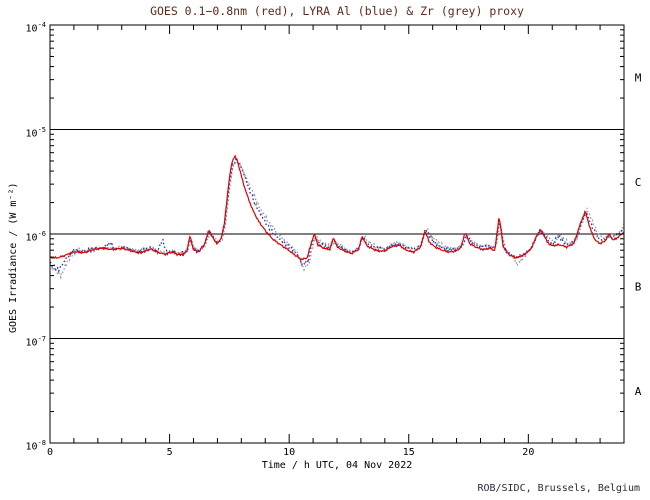  Describe the element at coordinates (35, 341) in the screenshot. I see `y-tick-label: 10⁻⁷` at that location.